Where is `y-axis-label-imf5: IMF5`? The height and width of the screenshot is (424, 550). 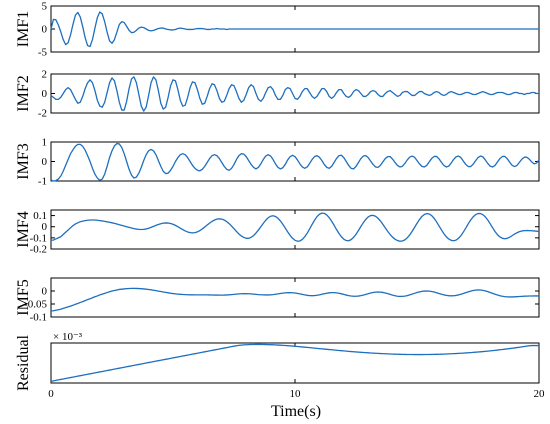 y-axis-label-imf5: IMF5 is located at coordinates (23, 297).